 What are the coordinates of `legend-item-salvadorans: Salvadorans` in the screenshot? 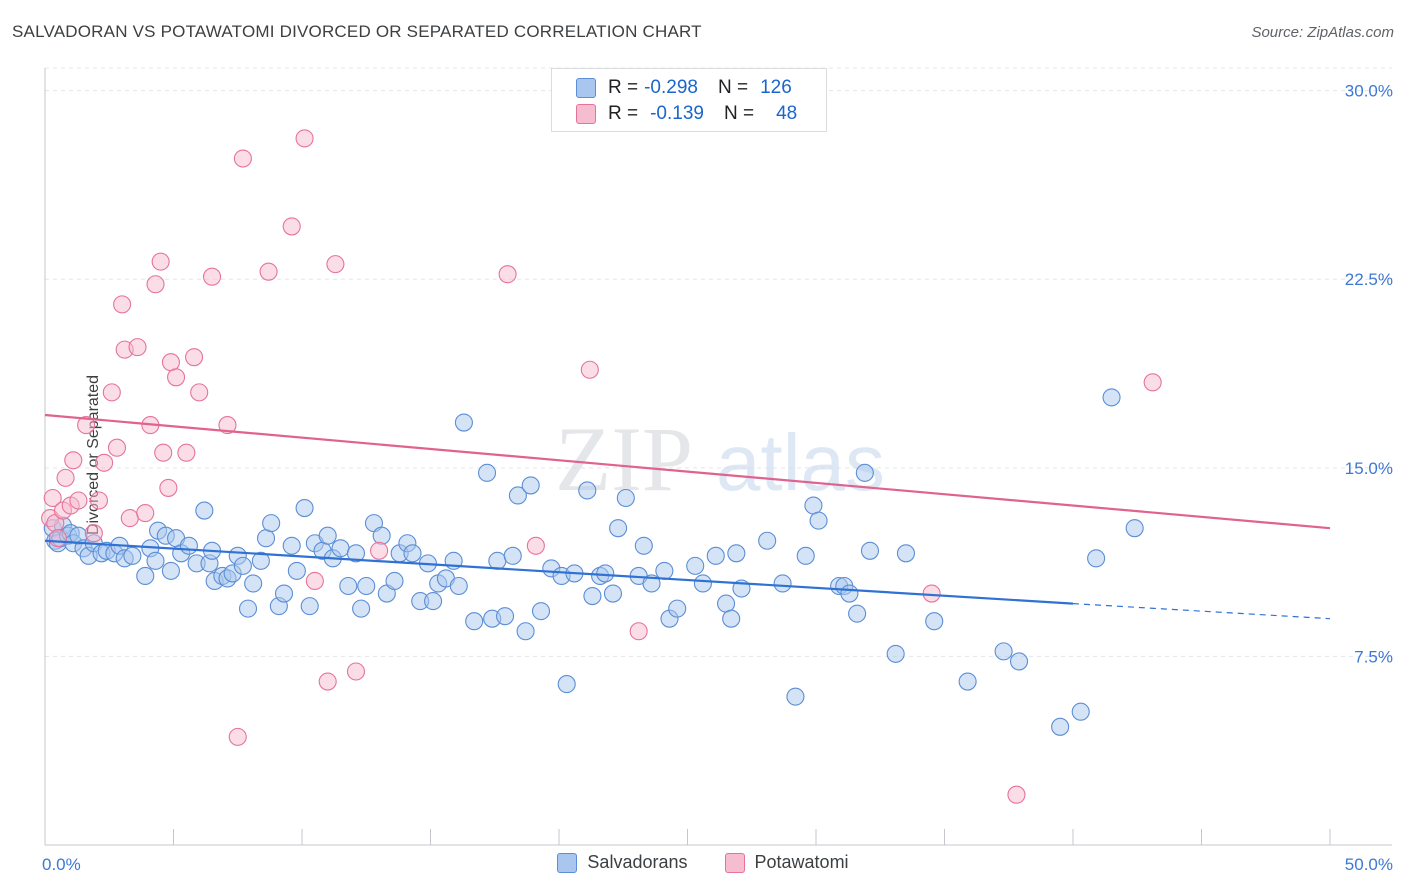 It's located at (622, 862).